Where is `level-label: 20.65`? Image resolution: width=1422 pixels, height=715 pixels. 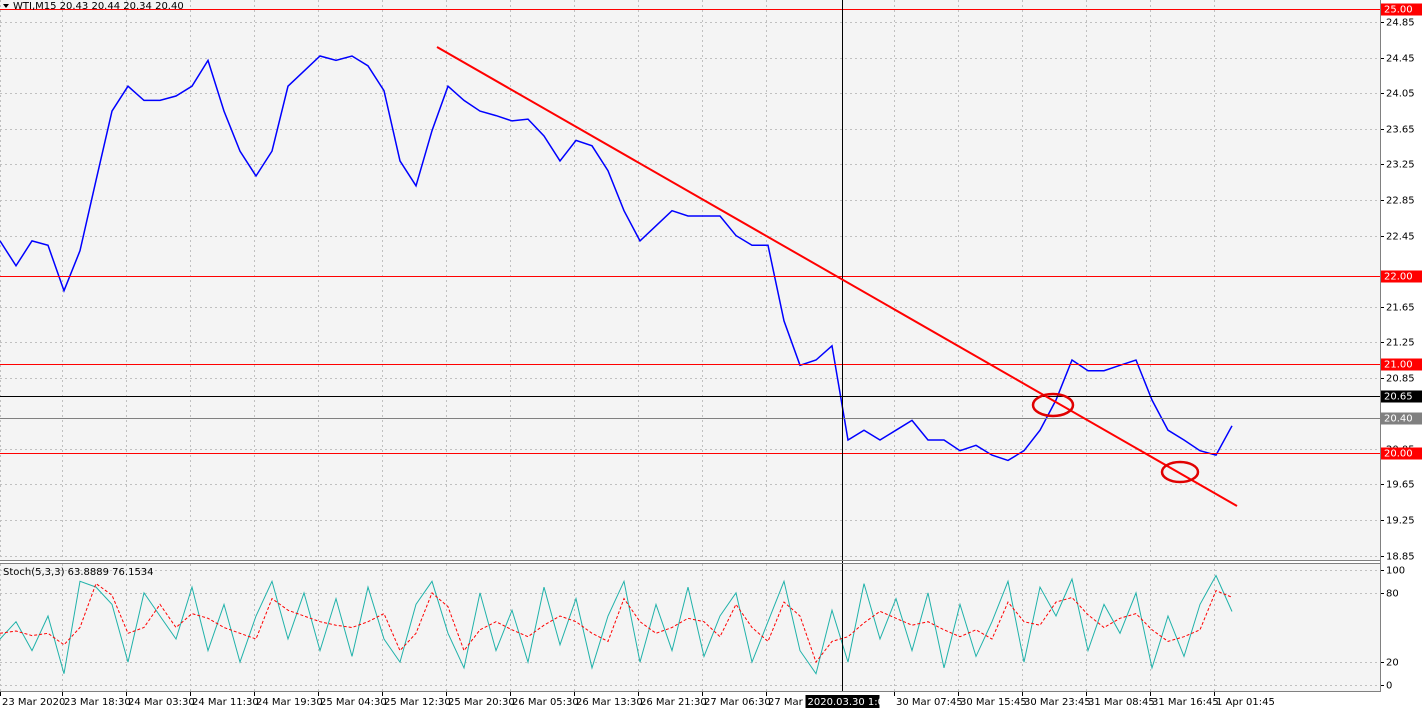
level-label: 20.65 is located at coordinates (1398, 397).